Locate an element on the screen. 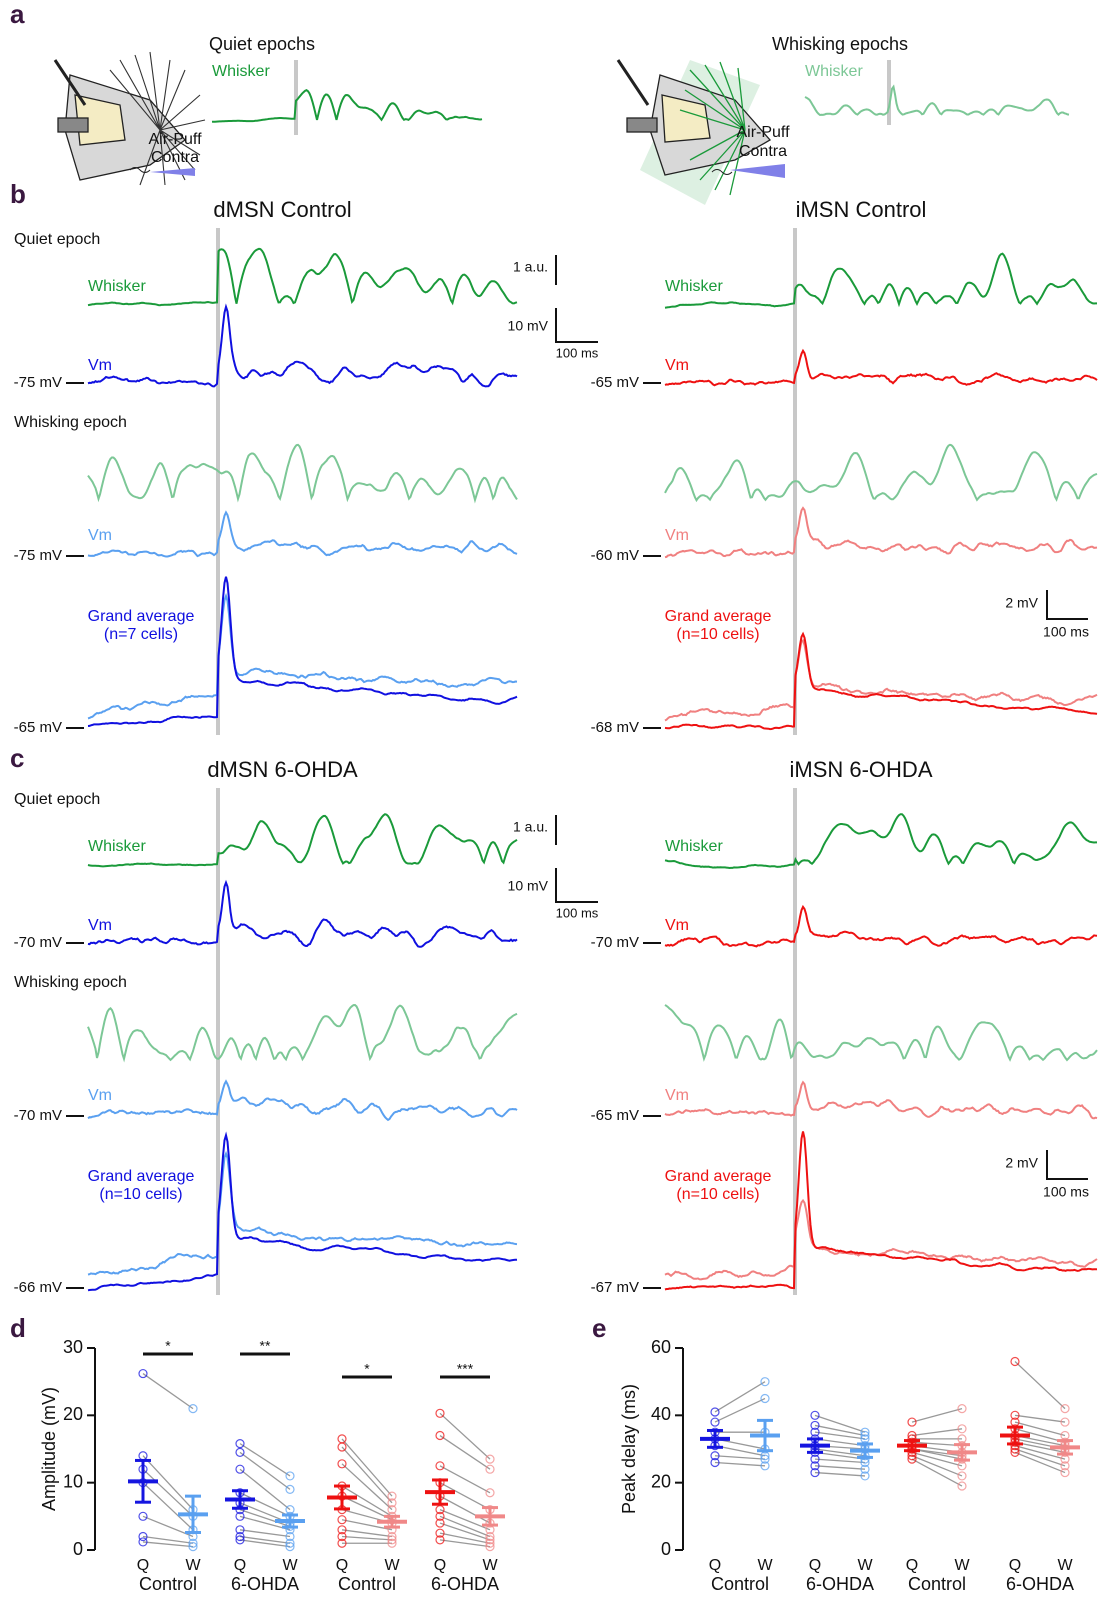  panel-letter: e is located at coordinates (599, 1328).